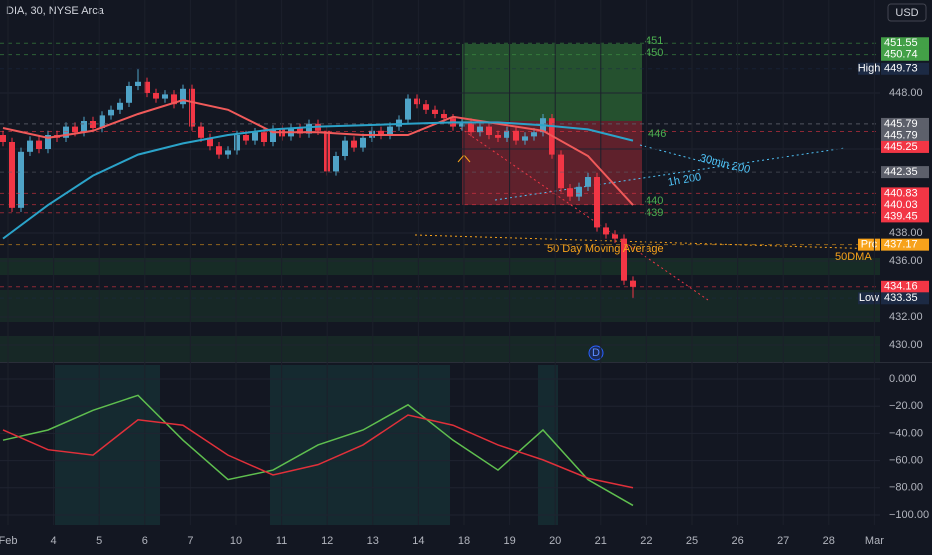  What do you see at coordinates (853, 257) in the screenshot?
I see `annotation: 50DMA` at bounding box center [853, 257].